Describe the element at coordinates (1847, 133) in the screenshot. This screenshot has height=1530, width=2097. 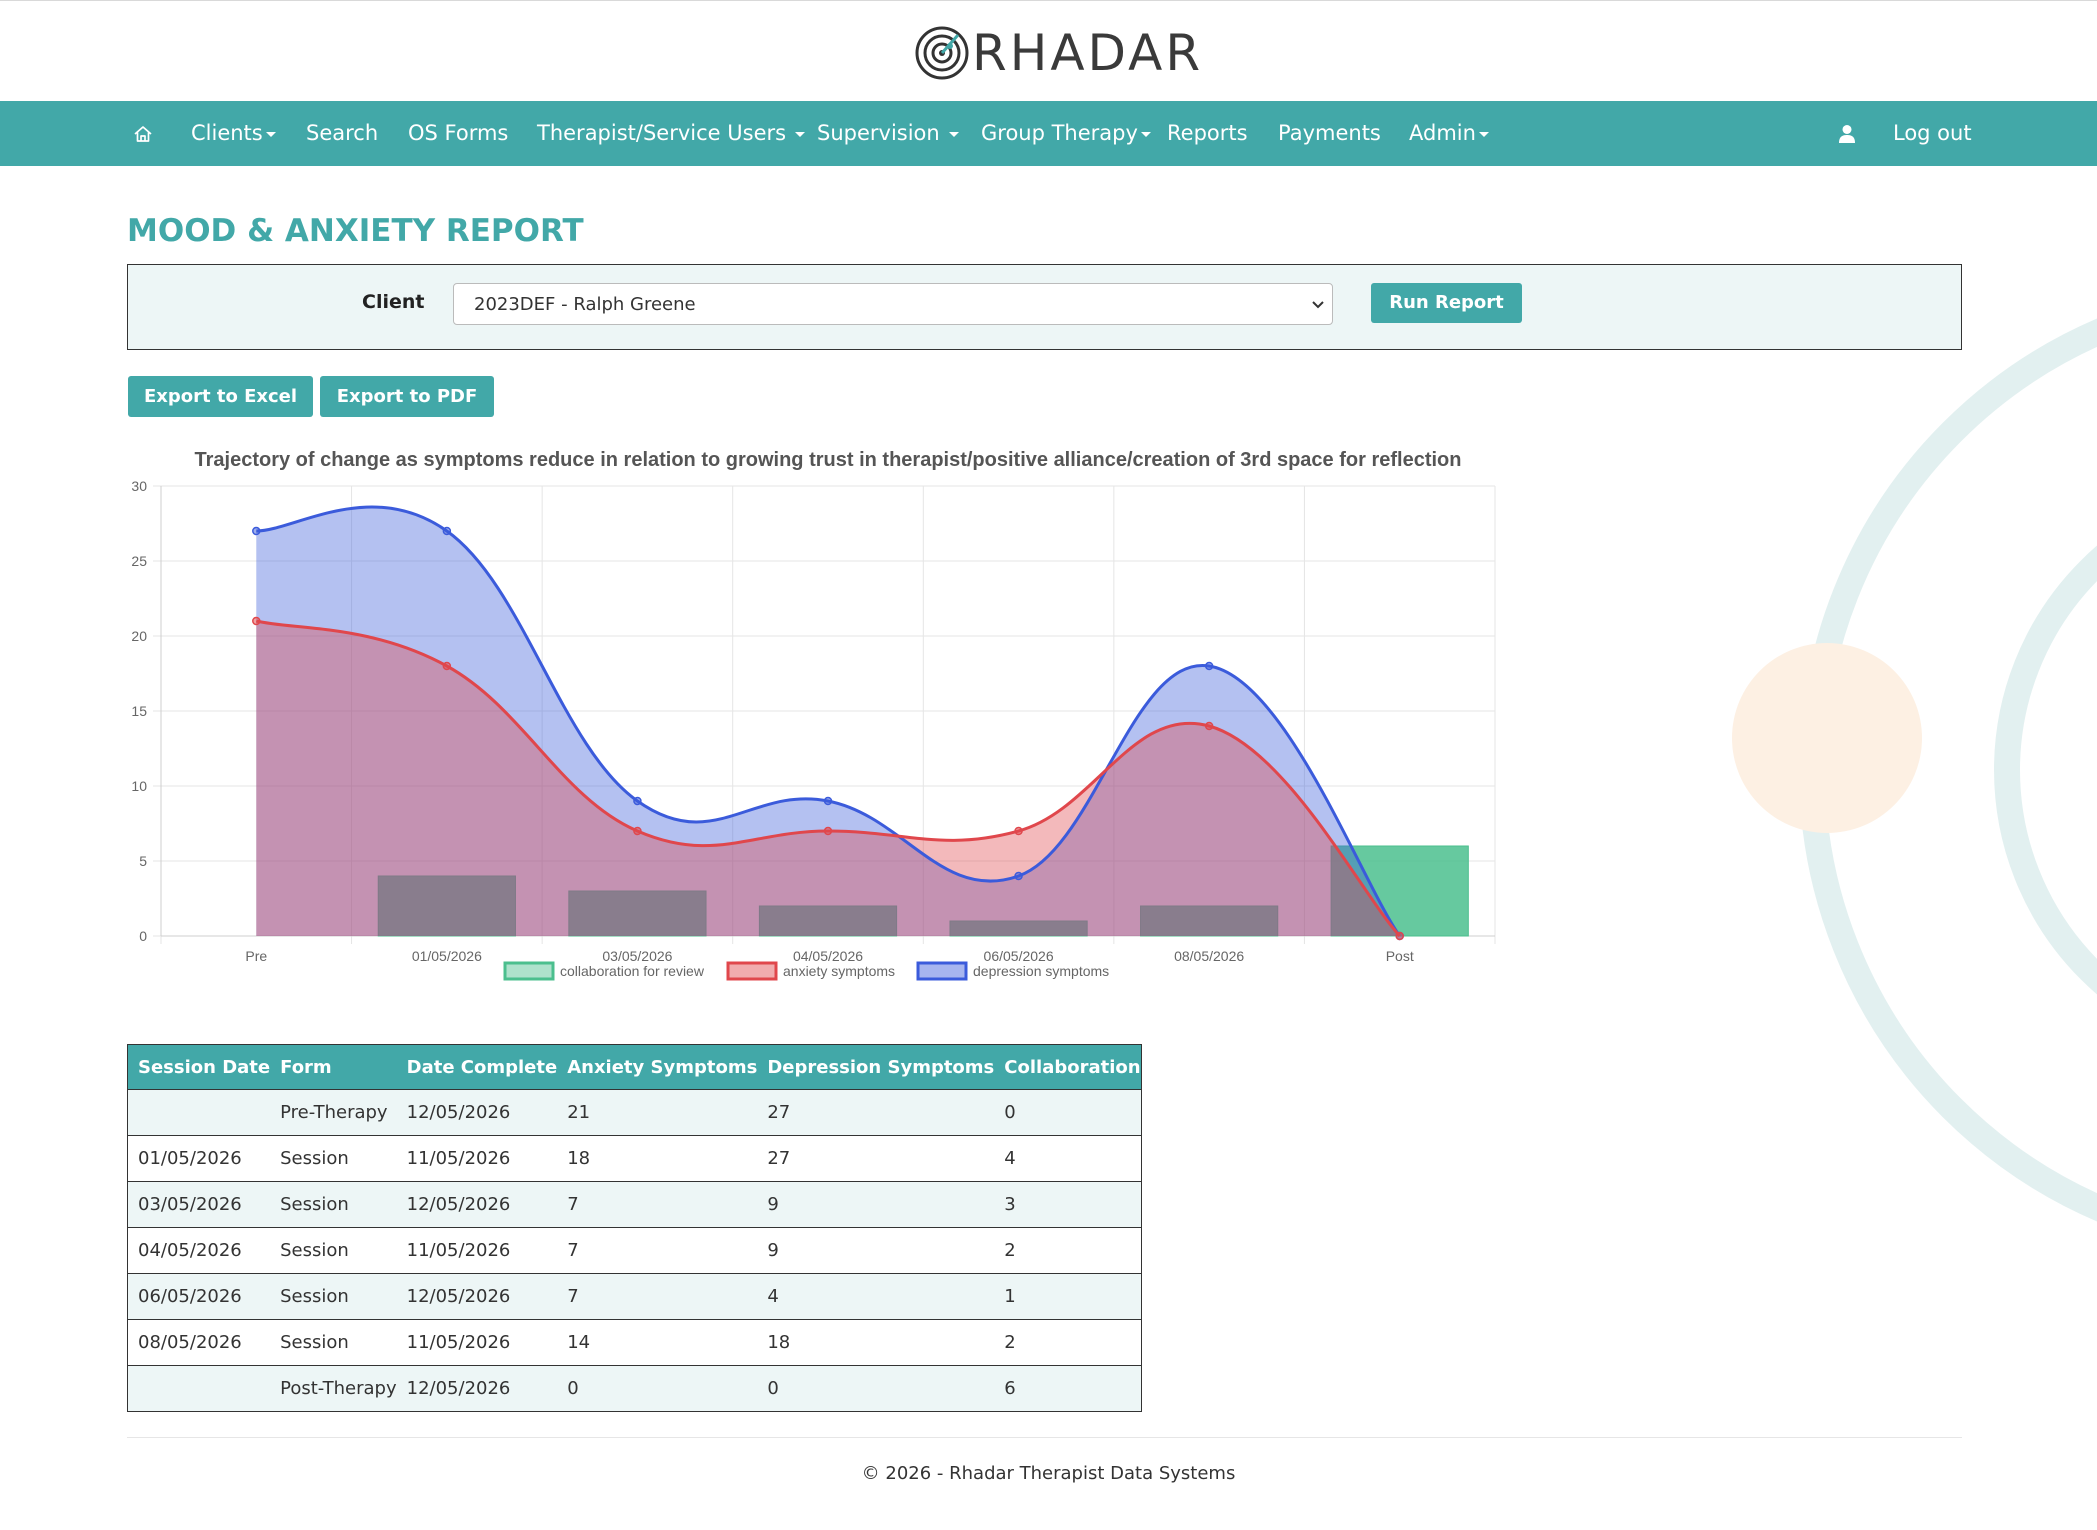
I see `nav-user` at that location.